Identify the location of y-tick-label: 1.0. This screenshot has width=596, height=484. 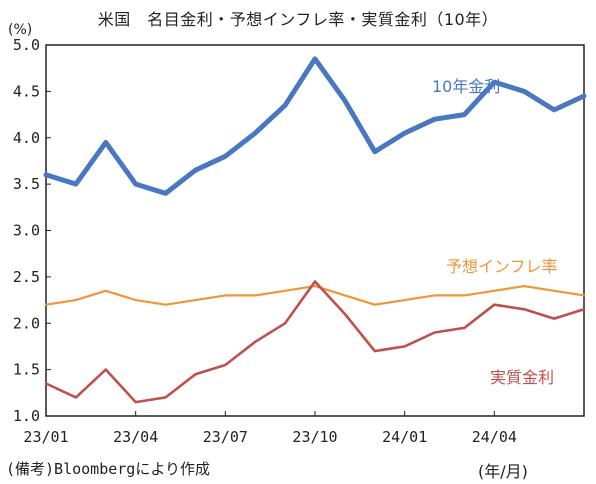
(26, 416).